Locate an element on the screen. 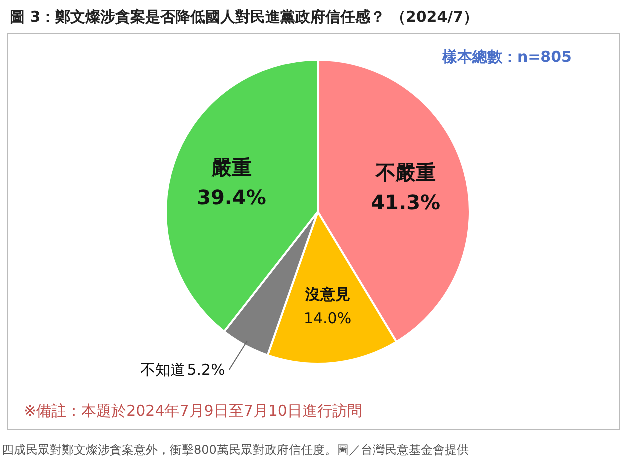 The width and height of the screenshot is (640, 463). slice-label: 嚴重 is located at coordinates (231, 167).